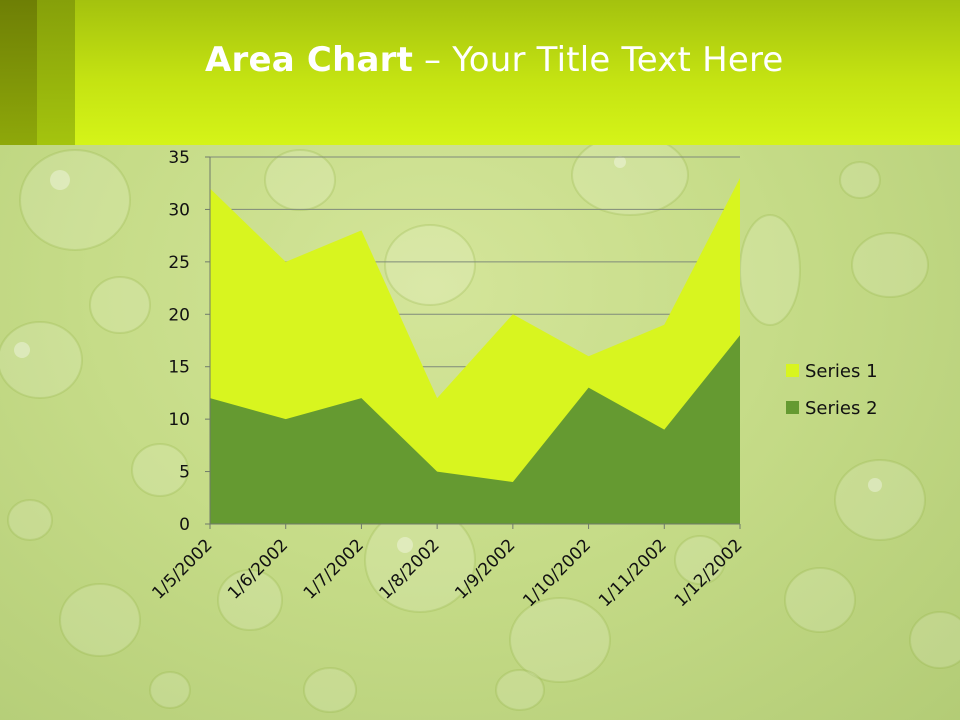  I want to click on series-2-area, so click(475, 429).